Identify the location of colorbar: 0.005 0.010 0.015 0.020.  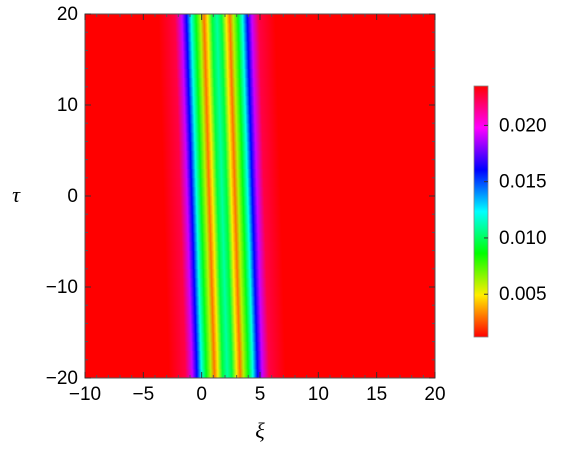
(510, 211).